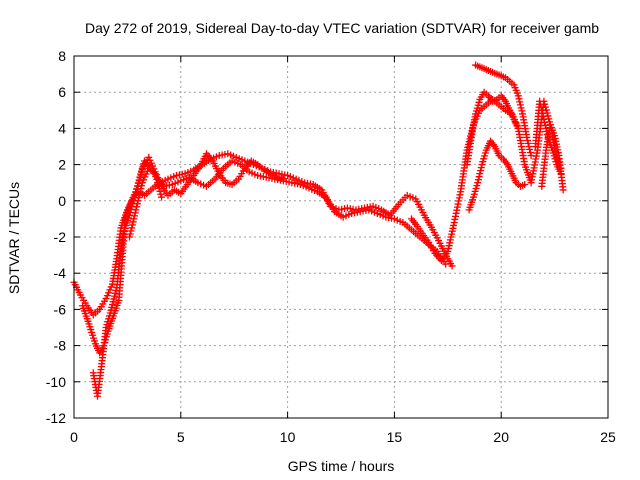  I want to click on y-tick-label: -4, so click(60, 273).